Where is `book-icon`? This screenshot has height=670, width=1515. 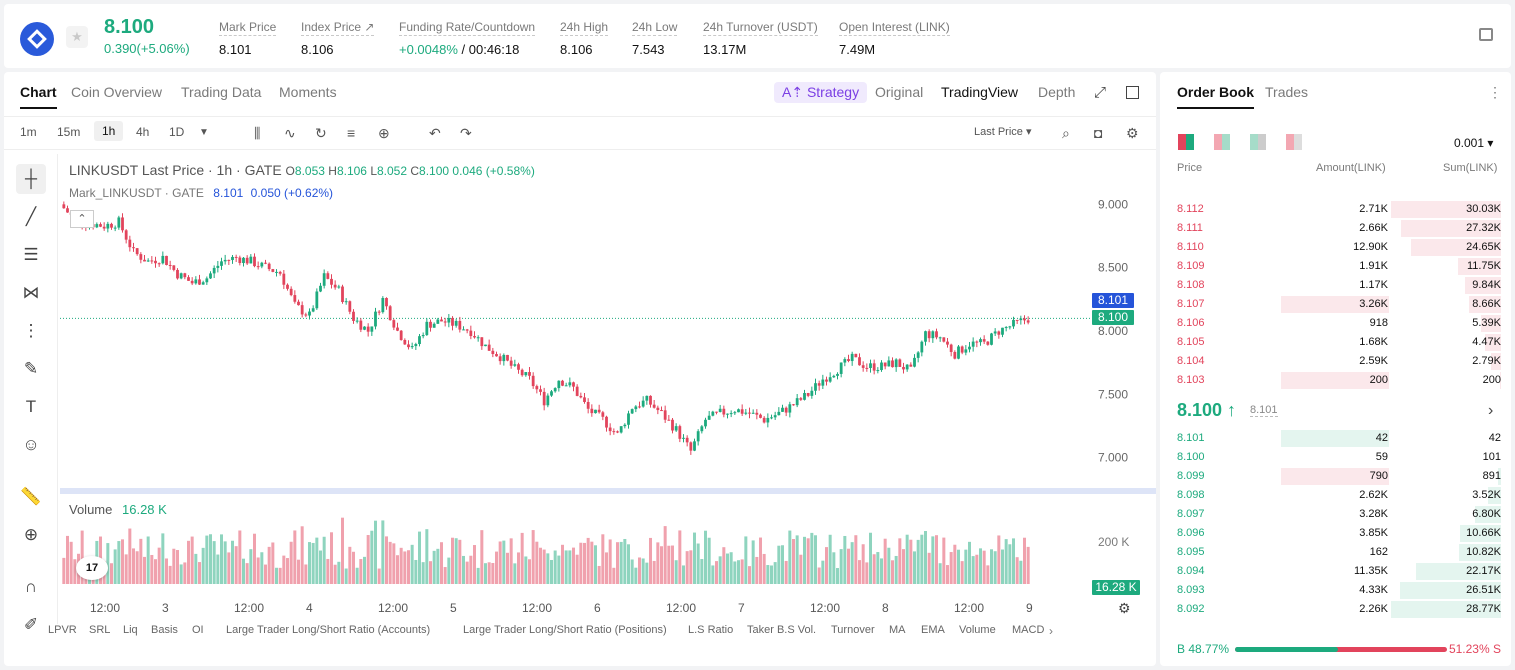
book-icon is located at coordinates (1486, 34).